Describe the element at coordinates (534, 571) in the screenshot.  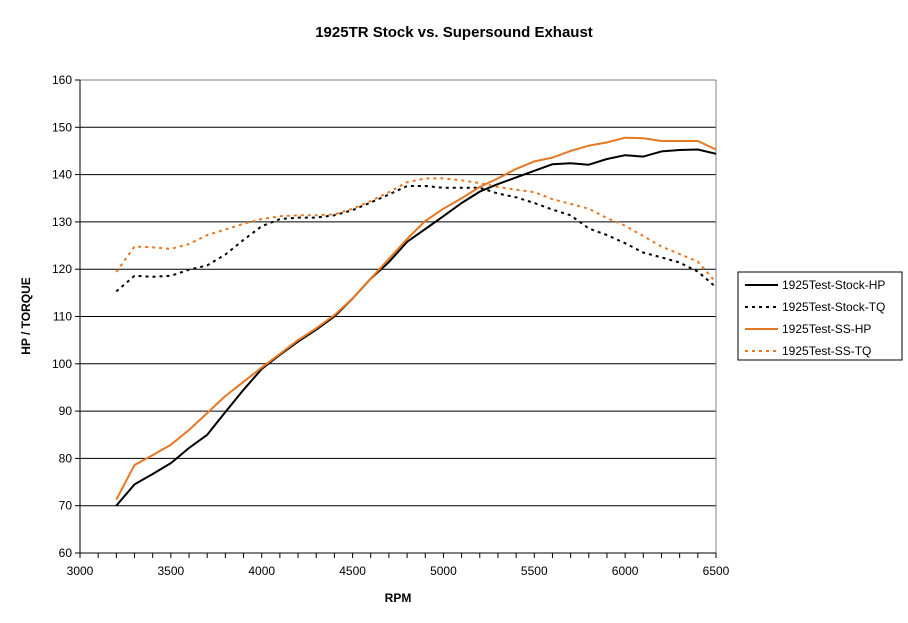
I see `x-tick-label: 5500` at that location.